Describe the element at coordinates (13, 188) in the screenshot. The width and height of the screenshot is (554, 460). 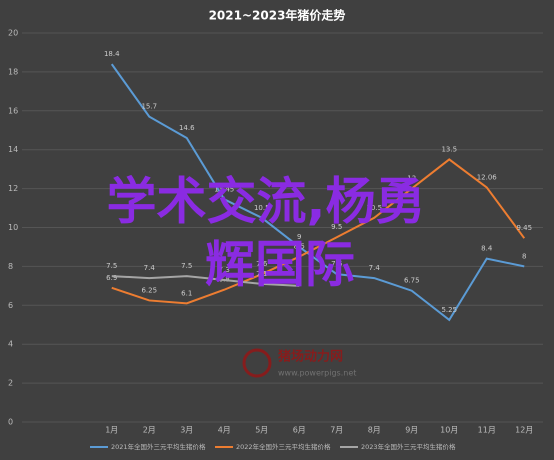
I see `y-tick-label: 12` at that location.